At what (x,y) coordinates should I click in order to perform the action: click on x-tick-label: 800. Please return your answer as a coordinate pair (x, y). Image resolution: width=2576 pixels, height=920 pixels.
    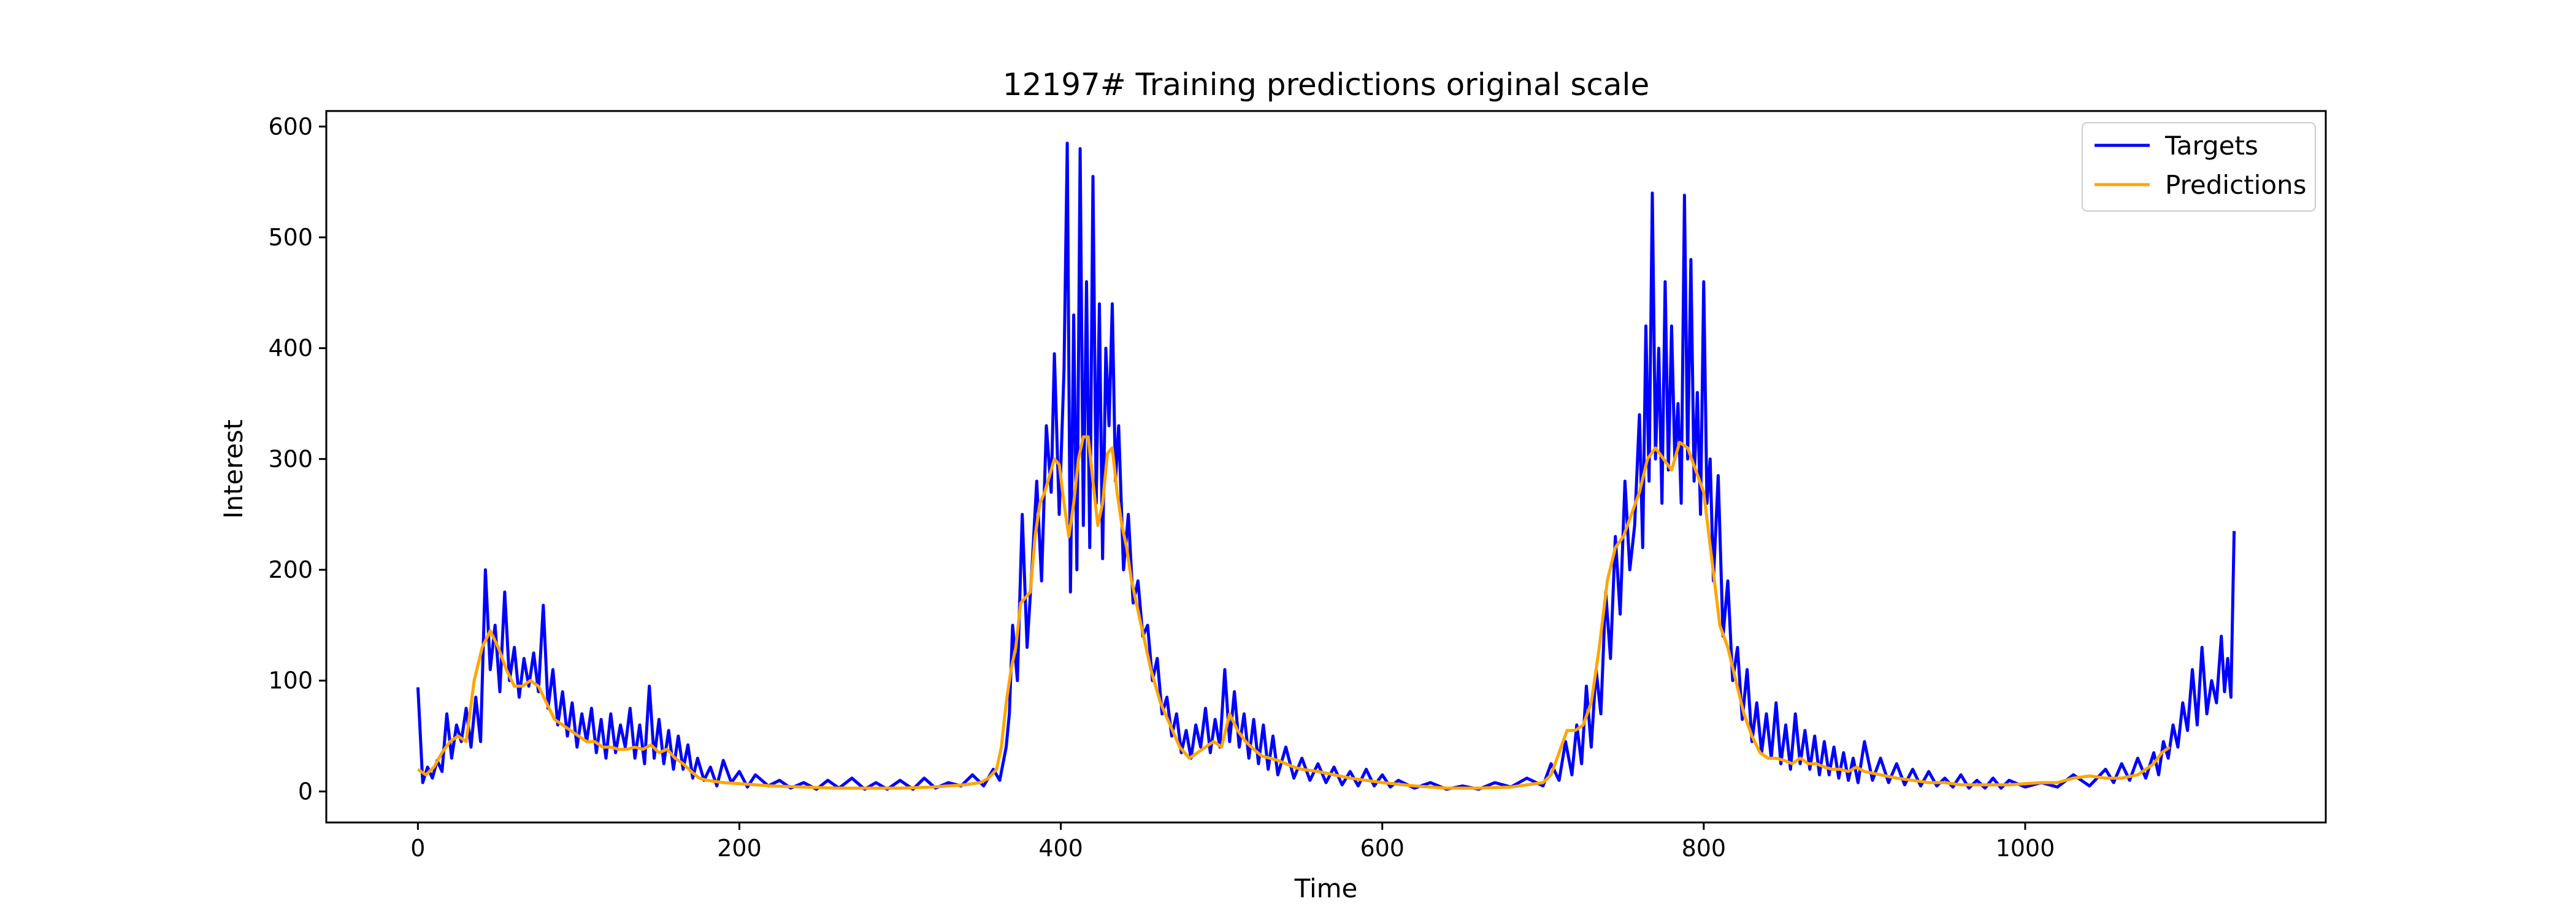
    Looking at the image, I should click on (1704, 848).